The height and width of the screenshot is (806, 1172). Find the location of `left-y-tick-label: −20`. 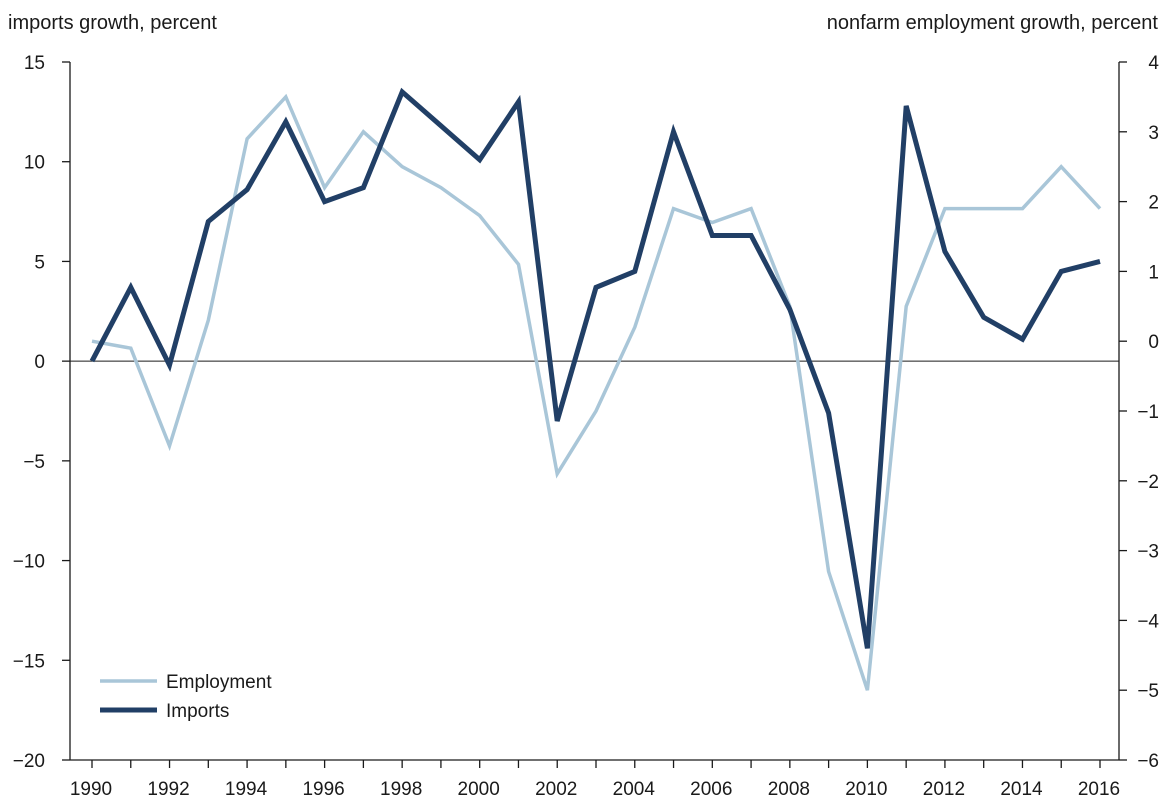

left-y-tick-label: −20 is located at coordinates (29, 761).